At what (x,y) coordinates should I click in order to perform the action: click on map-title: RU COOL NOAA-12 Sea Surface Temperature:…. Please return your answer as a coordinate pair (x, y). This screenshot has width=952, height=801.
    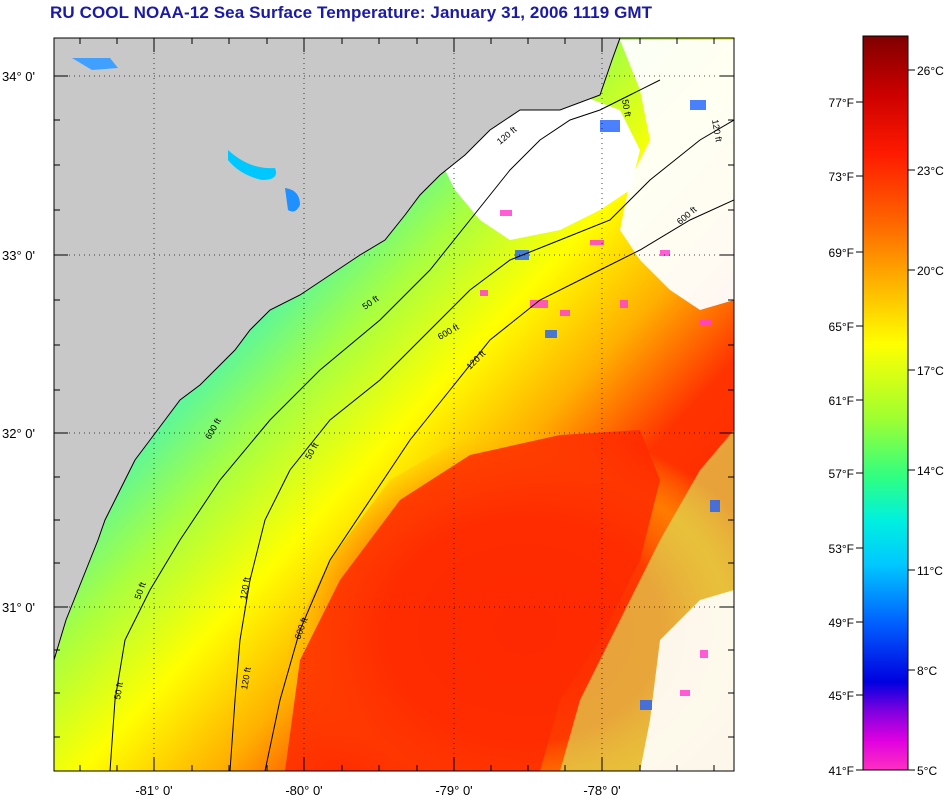
    Looking at the image, I should click on (351, 12).